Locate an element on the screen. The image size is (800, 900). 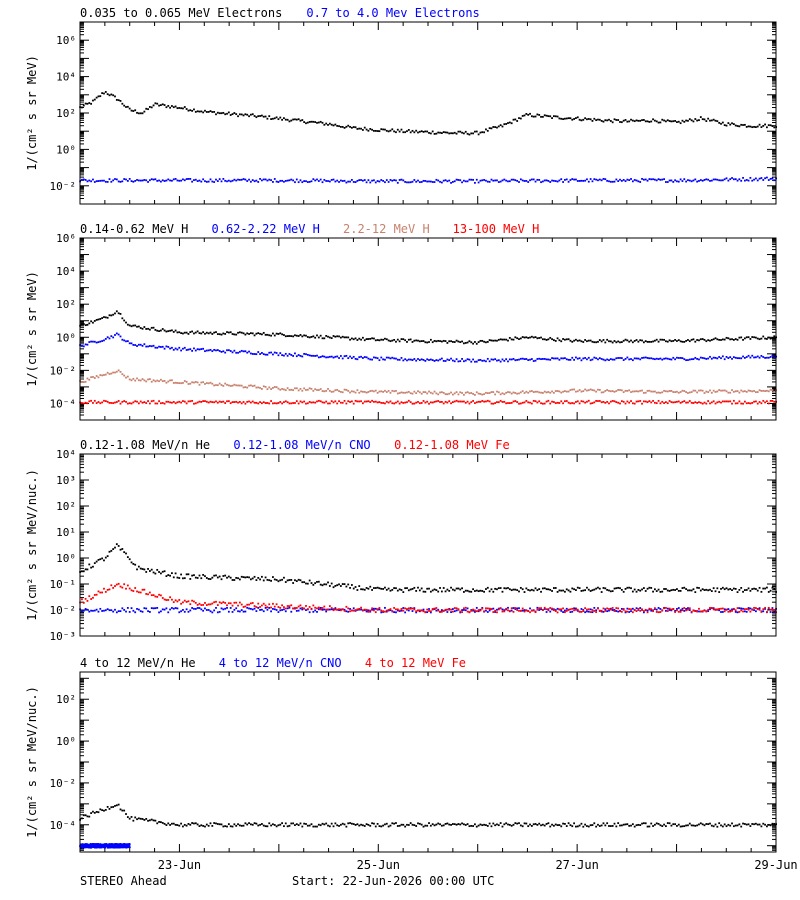
y-tick-label: 10⁻² is located at coordinates (63, 370).